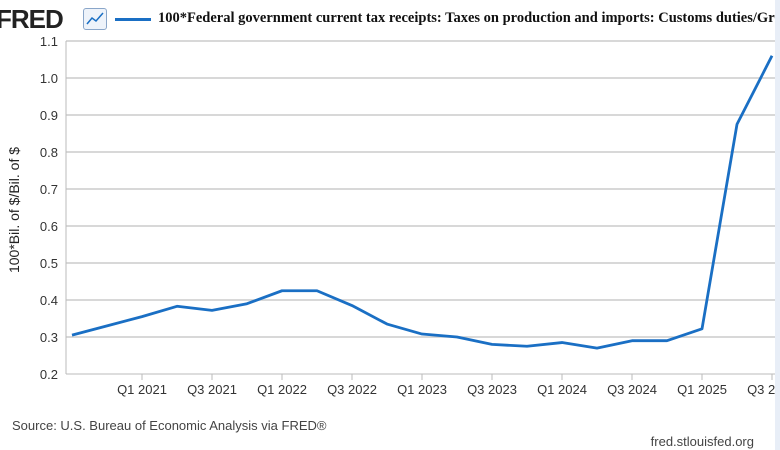  What do you see at coordinates (352, 389) in the screenshot?
I see `x-tick-label: Q3 2022` at bounding box center [352, 389].